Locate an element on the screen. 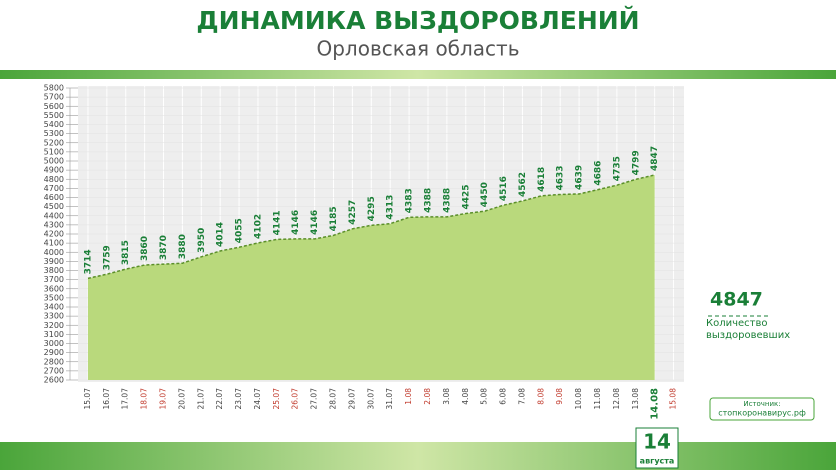 The width and height of the screenshot is (836, 470). y-tick-label: 5500 is located at coordinates (54, 115).